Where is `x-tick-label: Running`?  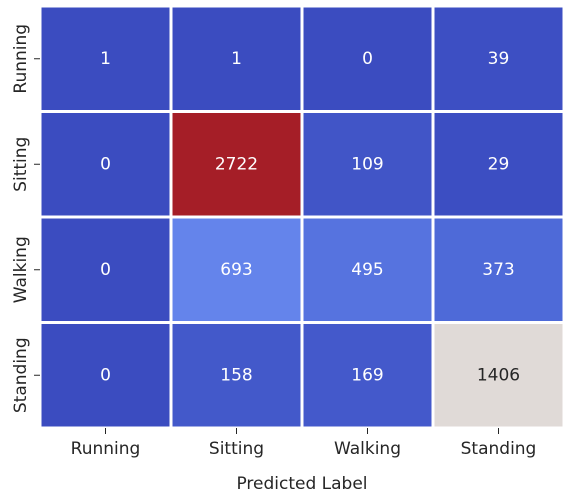
x-tick-label: Running is located at coordinates (106, 449).